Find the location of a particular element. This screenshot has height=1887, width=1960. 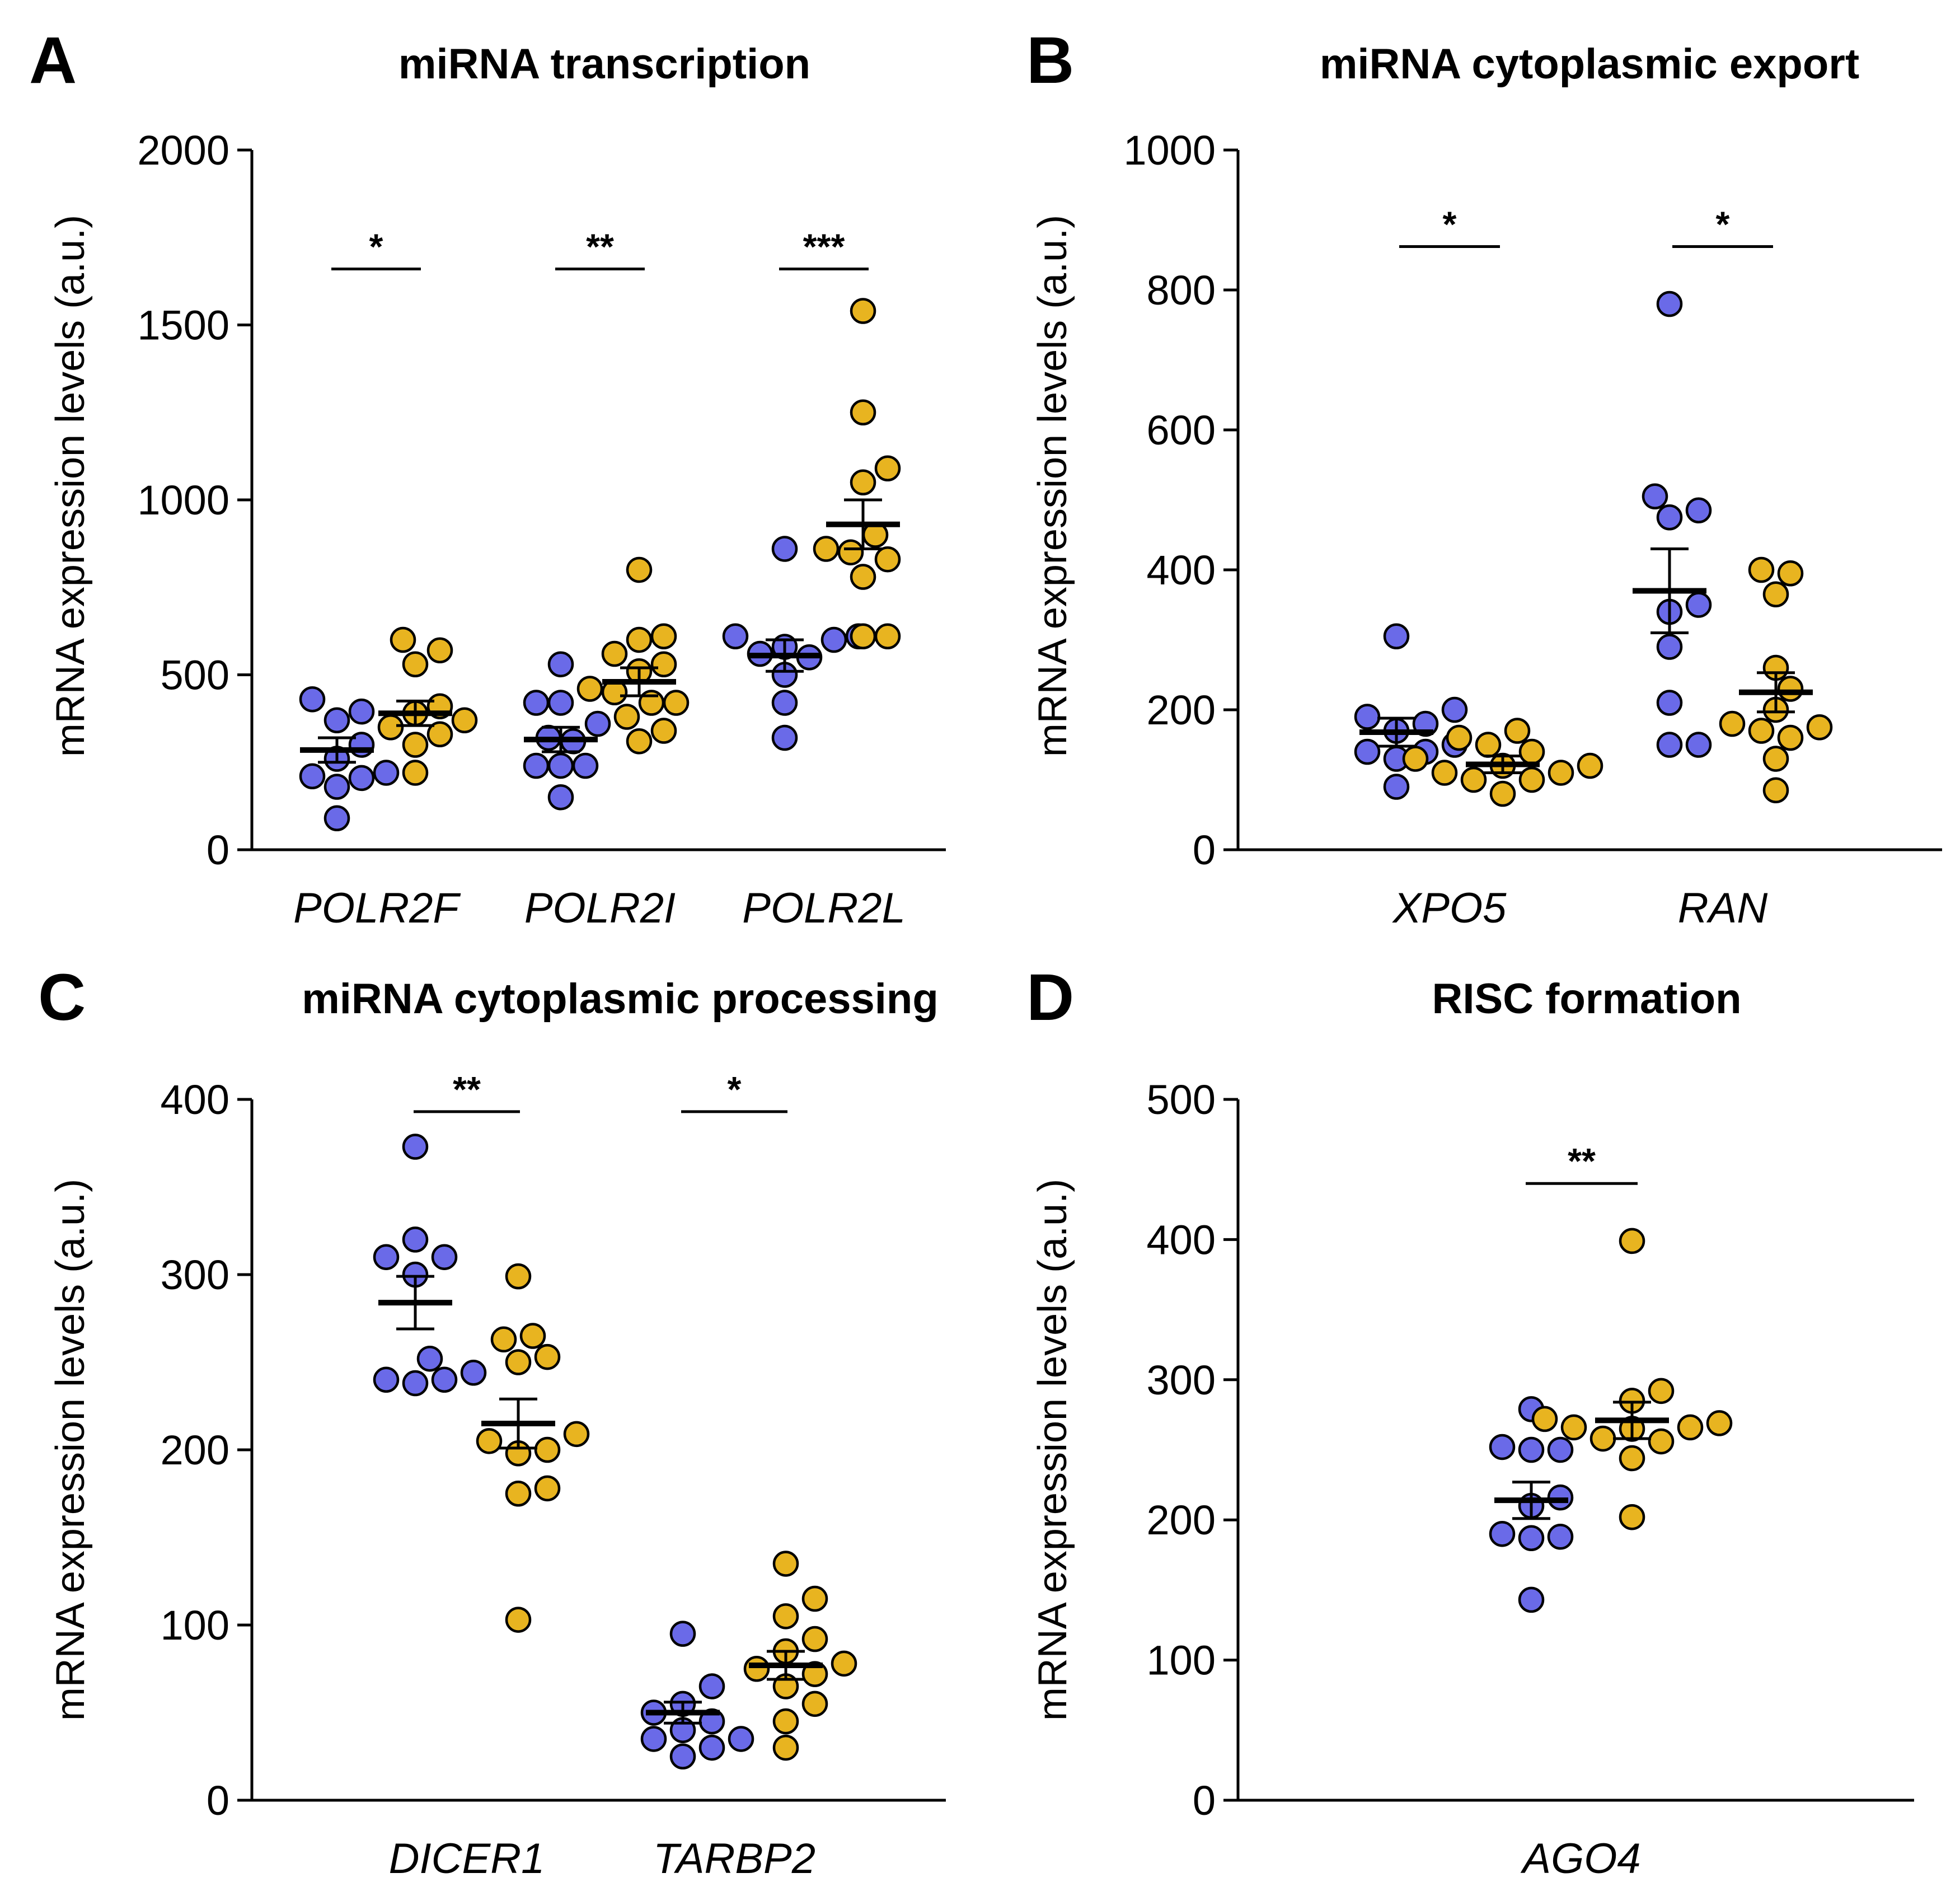

panel-b-category-label: XPO5 is located at coordinates (1449, 908).